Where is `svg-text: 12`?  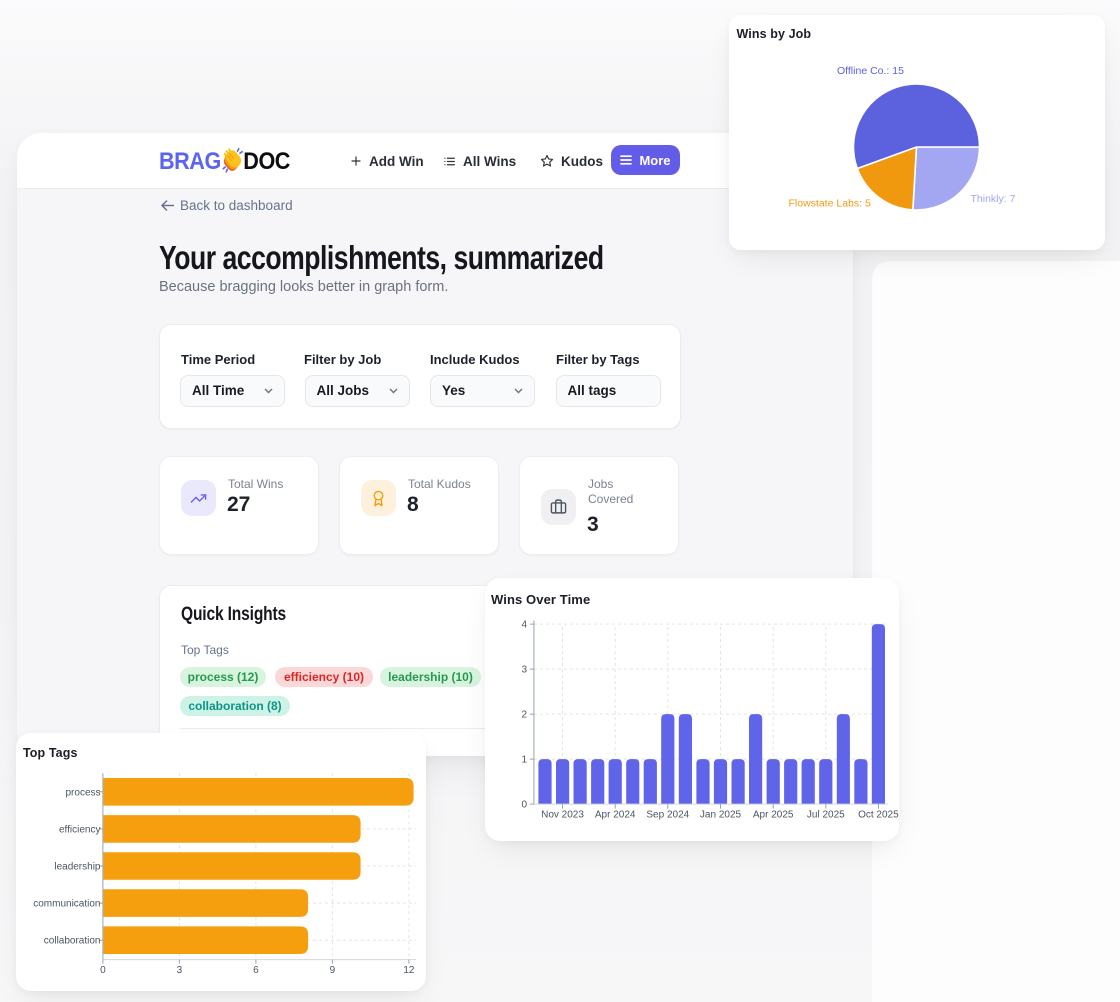
svg-text: 12 is located at coordinates (409, 970).